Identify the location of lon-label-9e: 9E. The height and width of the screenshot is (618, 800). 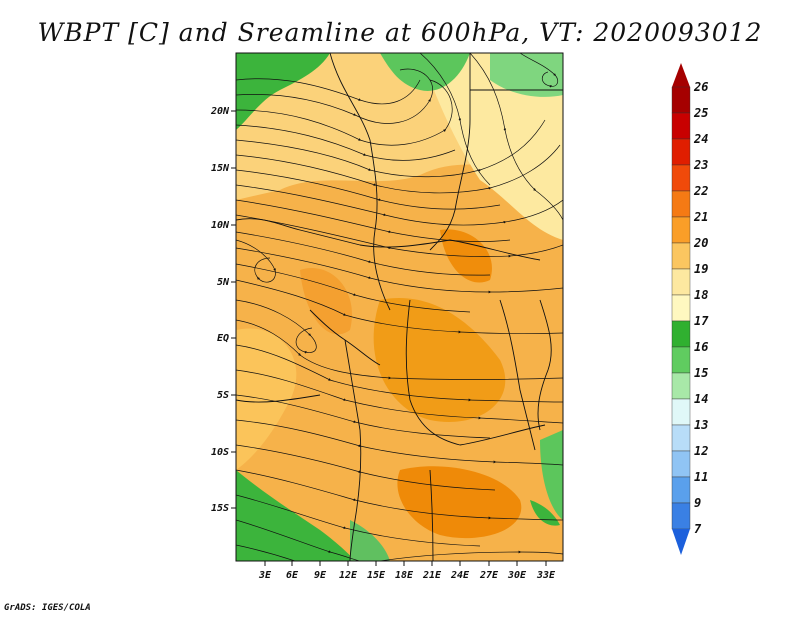
(320, 575).